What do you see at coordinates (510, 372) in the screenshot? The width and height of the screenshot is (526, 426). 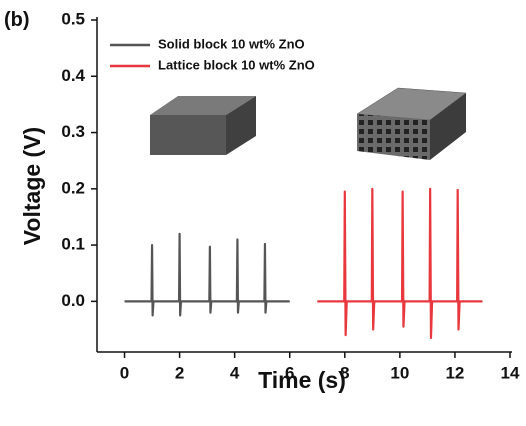 I see `x-tick-label: 14` at bounding box center [510, 372].